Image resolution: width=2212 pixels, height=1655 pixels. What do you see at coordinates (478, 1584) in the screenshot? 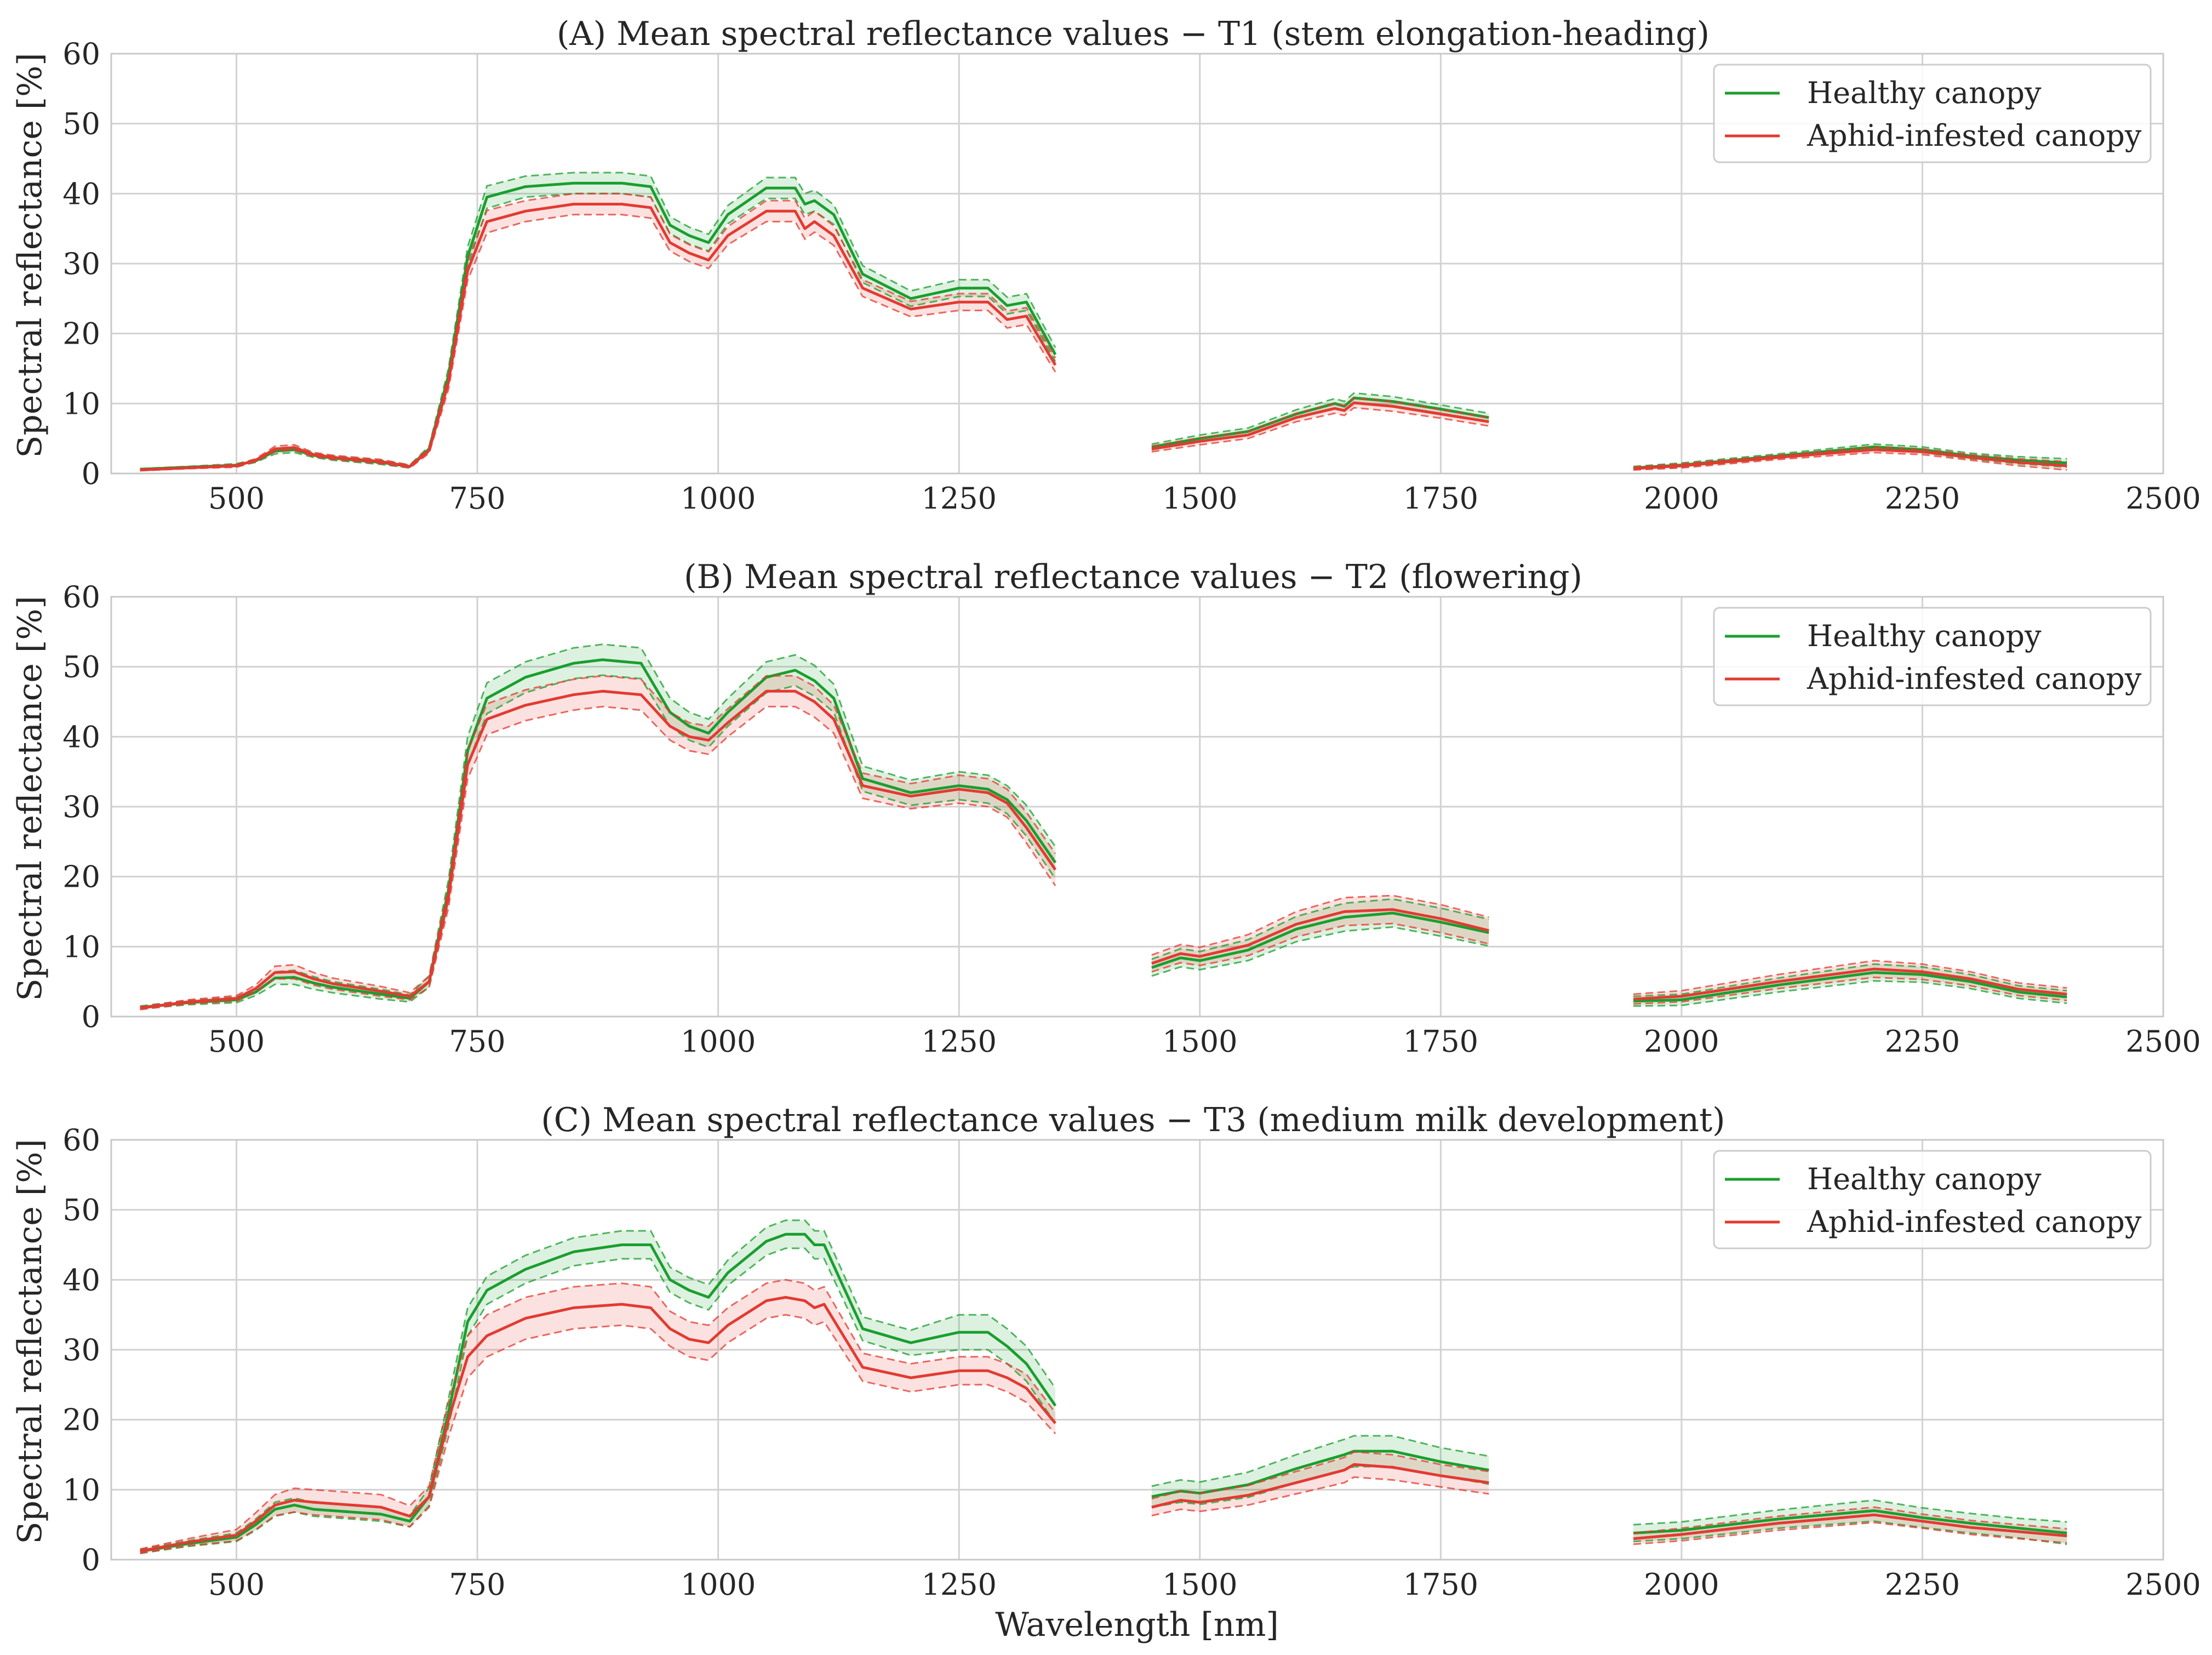
I see `panel-c-xtick-750: 750` at bounding box center [478, 1584].